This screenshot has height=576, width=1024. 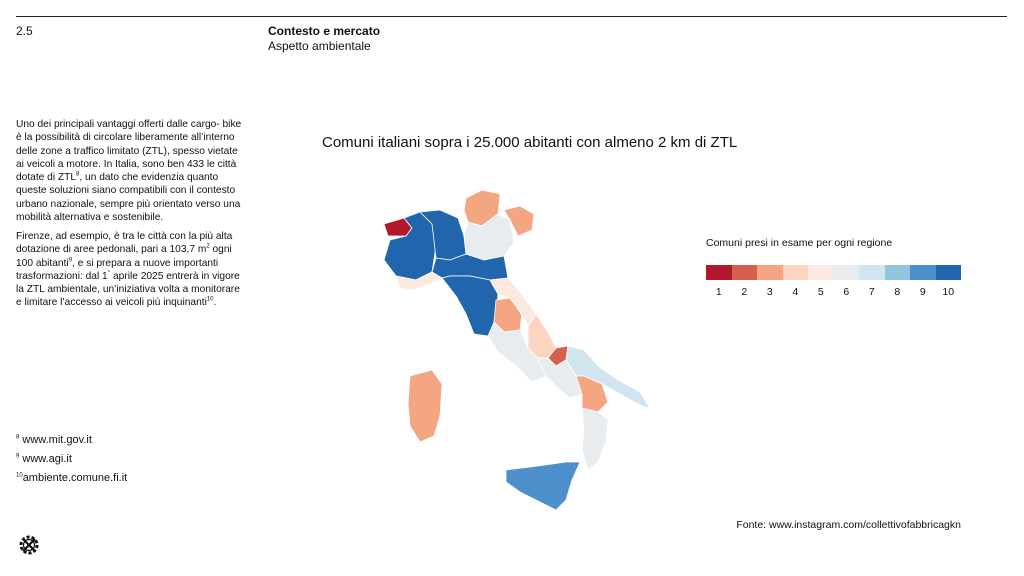 I want to click on legend-item: 2, so click(x=744, y=281).